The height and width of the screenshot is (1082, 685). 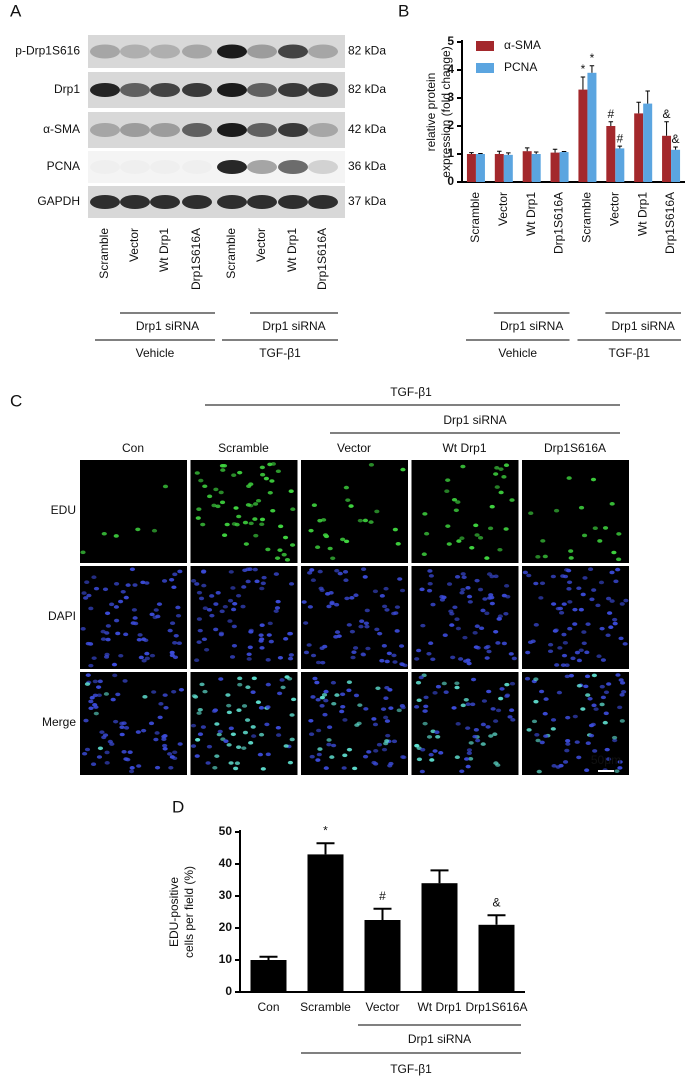 What do you see at coordinates (63, 166) in the screenshot?
I see `protein-label: PCNA` at bounding box center [63, 166].